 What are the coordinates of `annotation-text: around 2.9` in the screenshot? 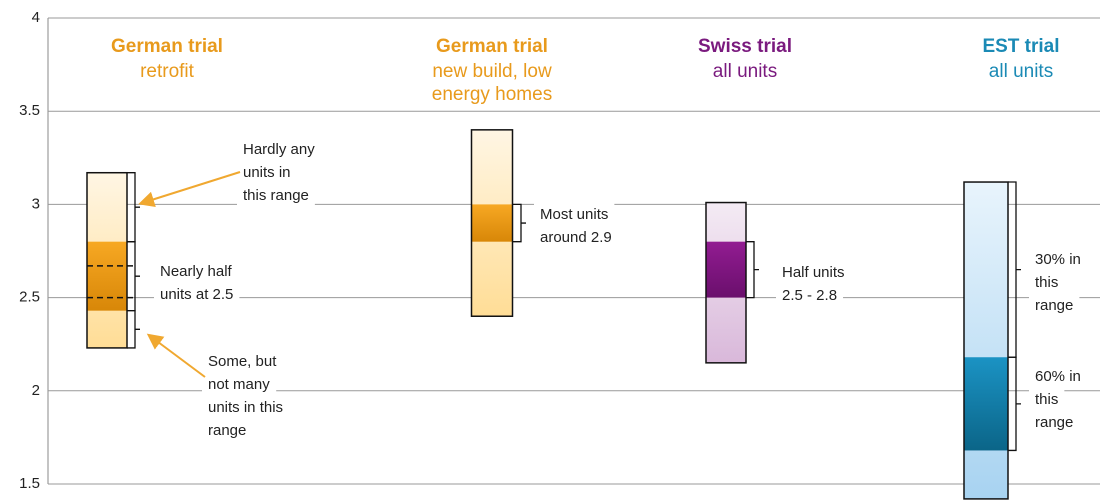 It's located at (576, 237).